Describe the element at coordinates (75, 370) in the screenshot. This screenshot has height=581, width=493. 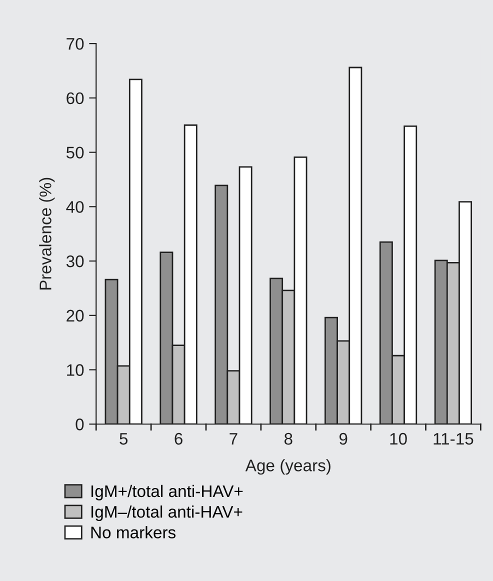
I see `y-tick-label: 10` at that location.